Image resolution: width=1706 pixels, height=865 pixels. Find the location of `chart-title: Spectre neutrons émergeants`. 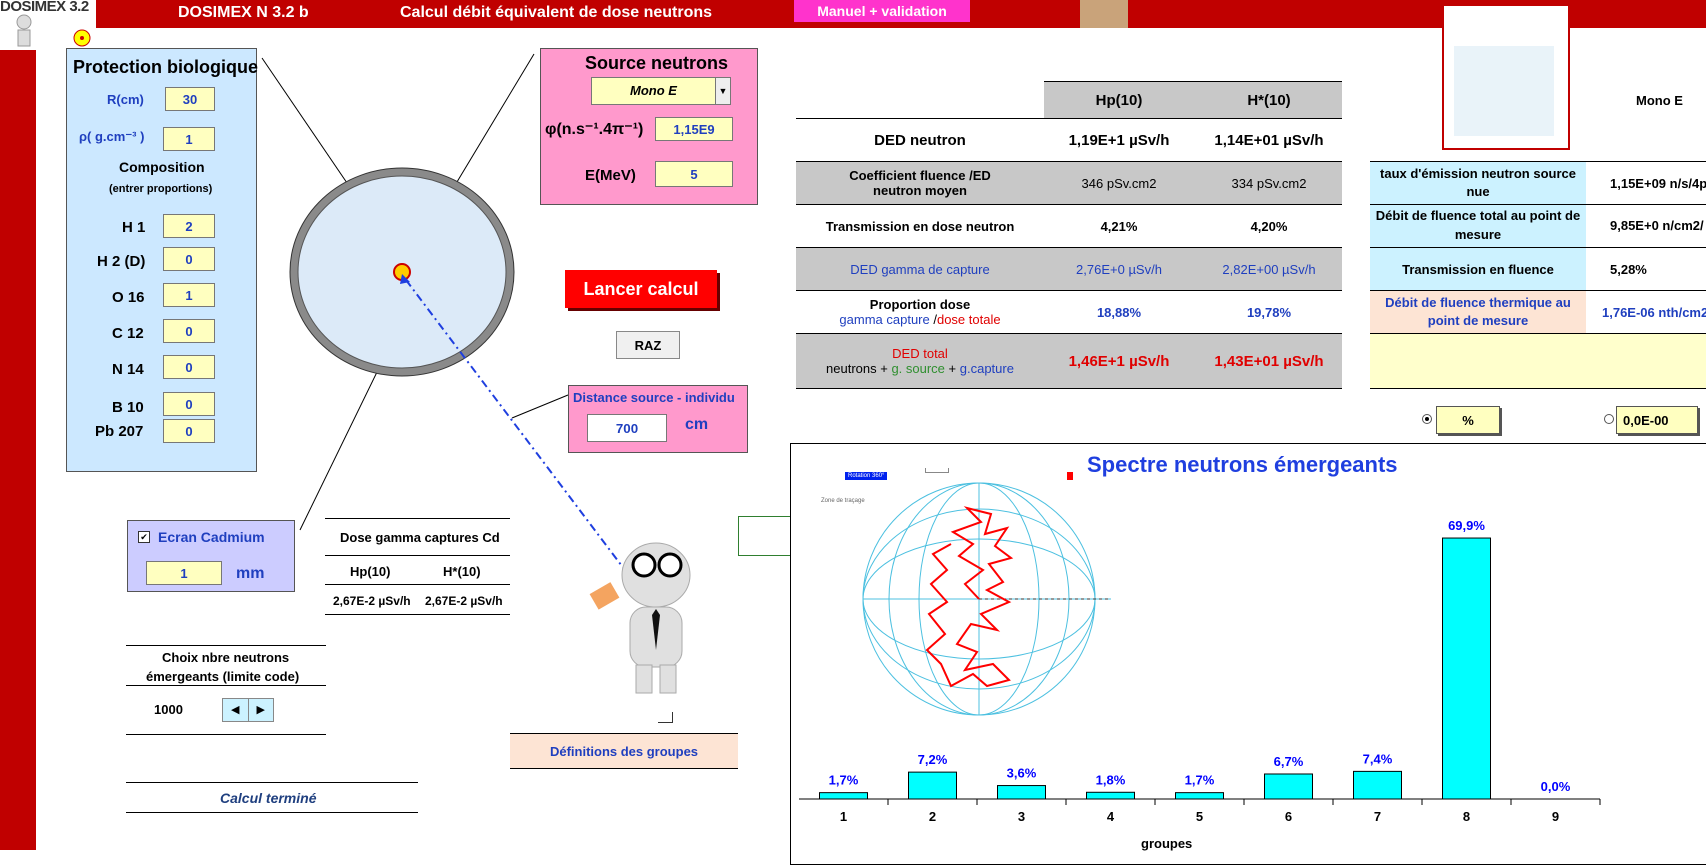

chart-title: Spectre neutrons émergeants is located at coordinates (1242, 464).